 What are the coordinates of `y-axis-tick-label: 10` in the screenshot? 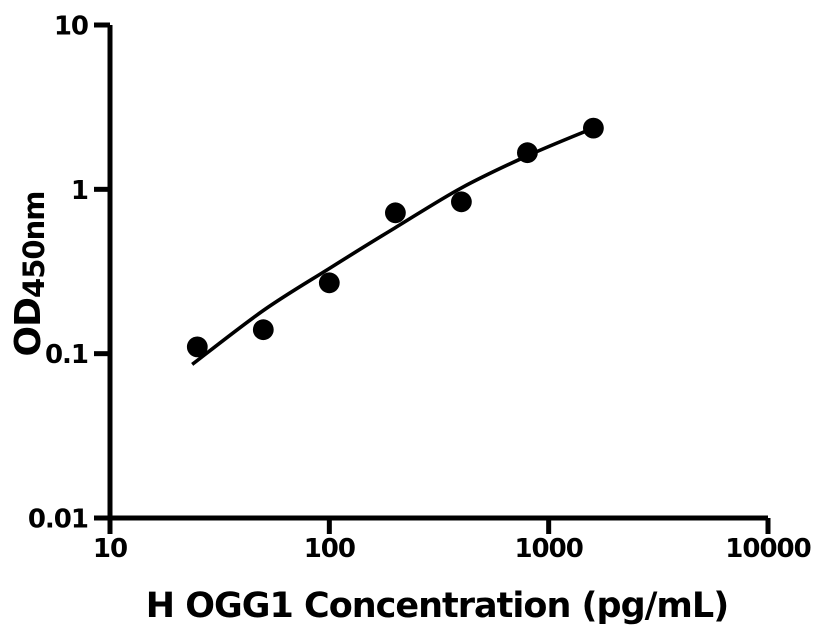 It's located at (71, 27).